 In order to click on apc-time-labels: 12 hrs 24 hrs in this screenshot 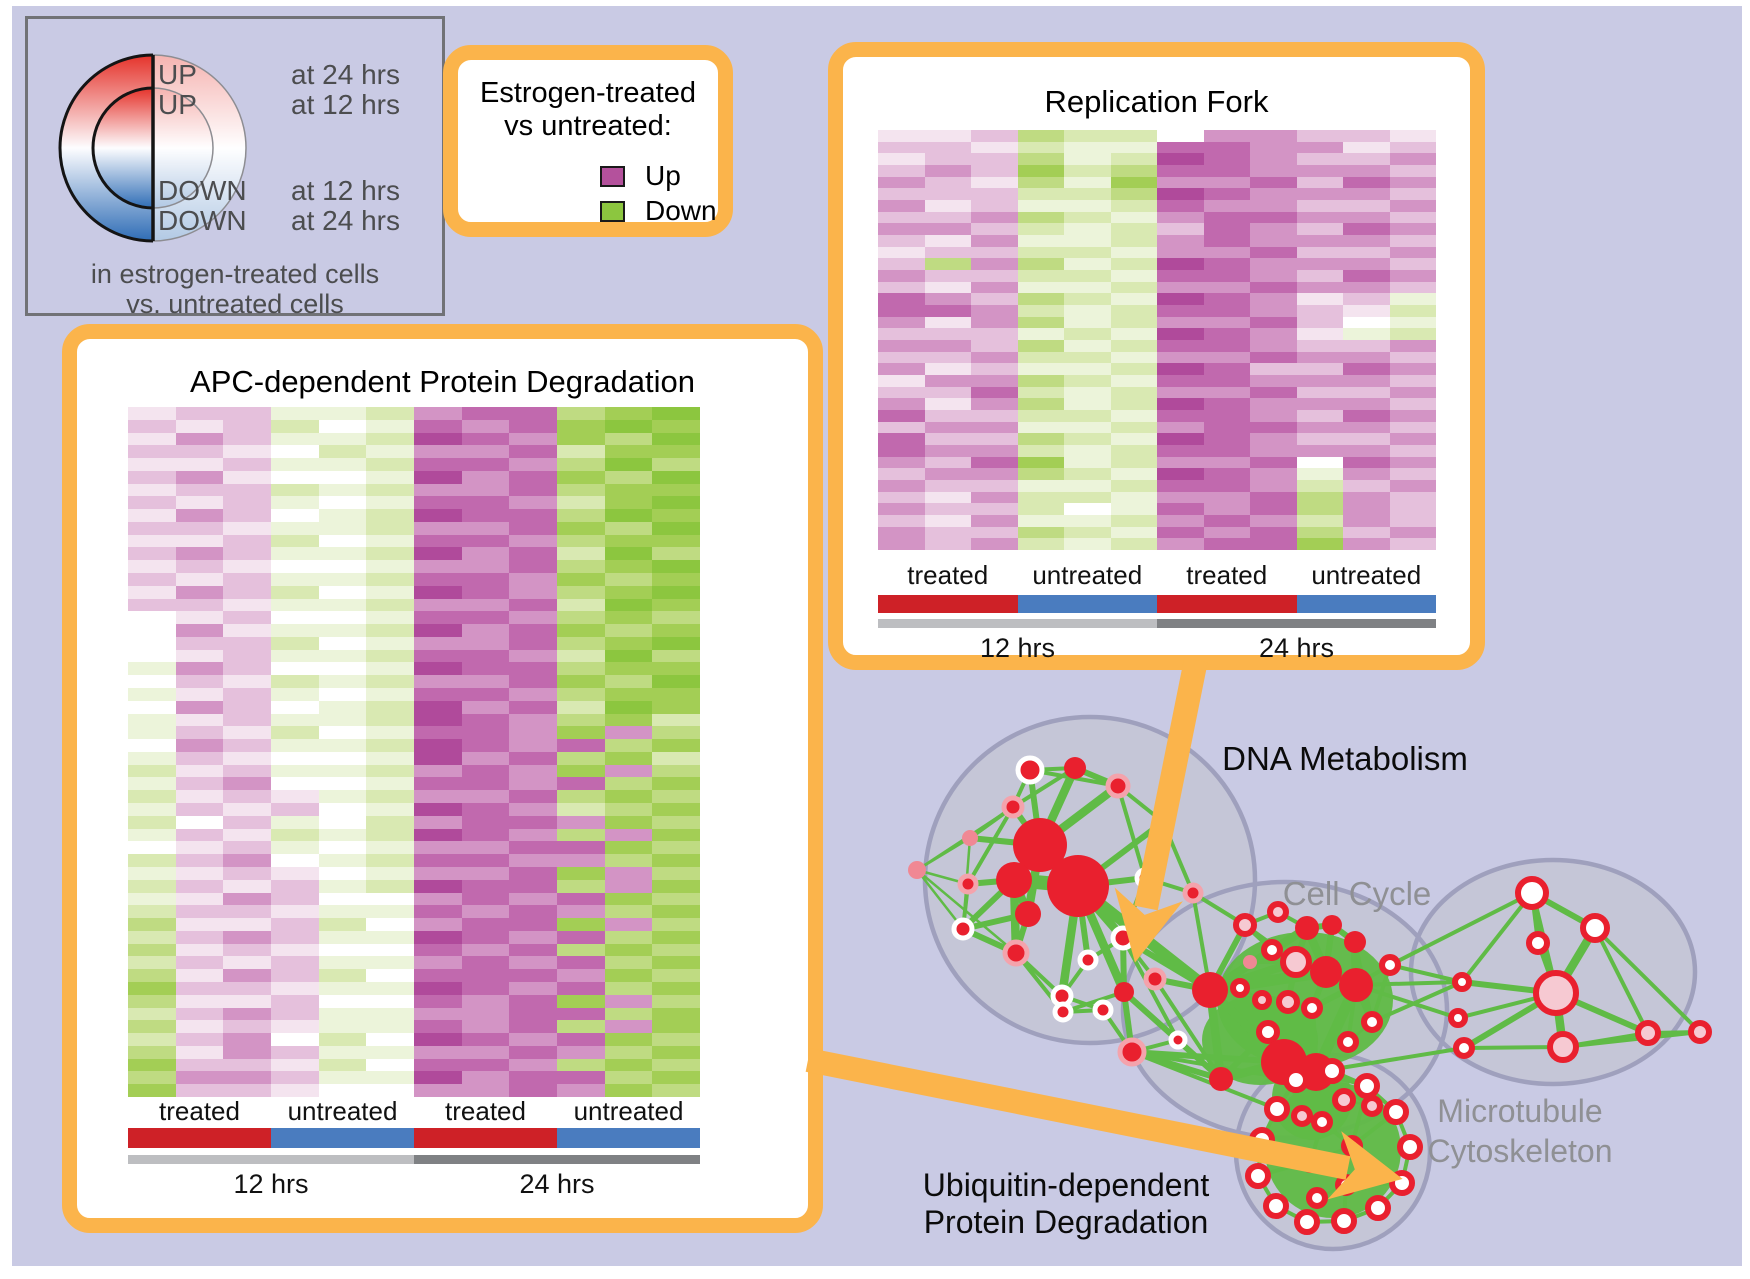, I will do `click(414, 1184)`.